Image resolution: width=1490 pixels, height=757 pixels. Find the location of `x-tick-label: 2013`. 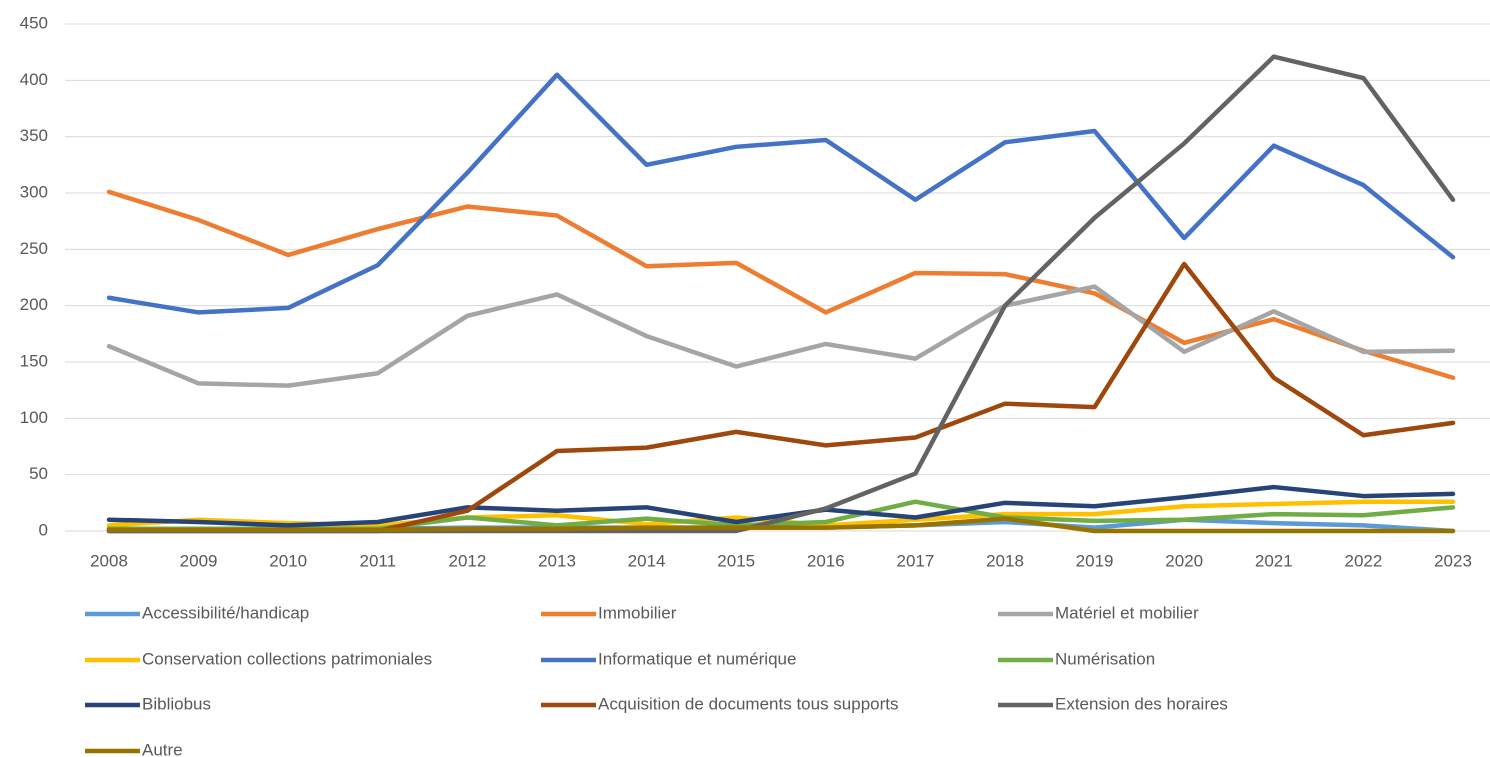

x-tick-label: 2013 is located at coordinates (557, 560).